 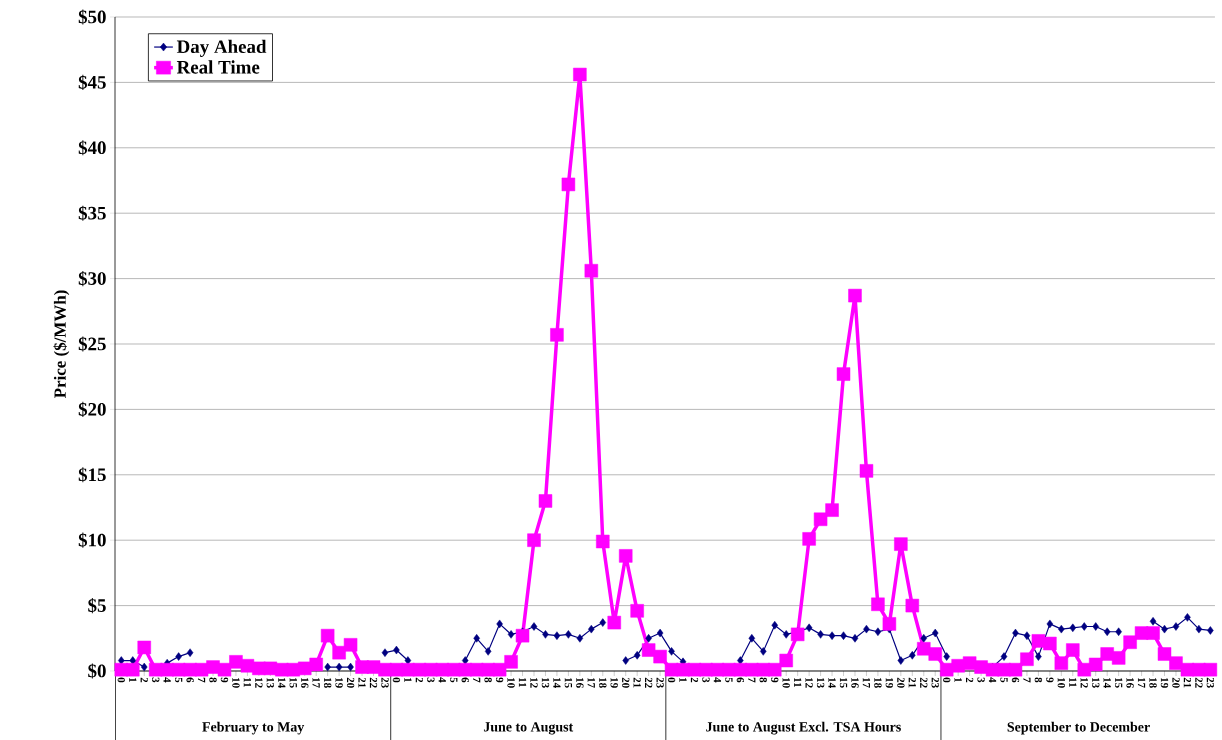 What do you see at coordinates (803, 728) in the screenshot?
I see `text: June to August Excl. TSA Hours` at bounding box center [803, 728].